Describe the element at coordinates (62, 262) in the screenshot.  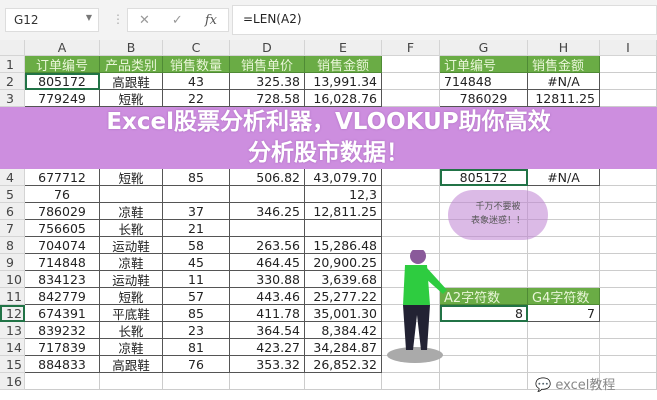
I see `data-cell: 714848` at that location.